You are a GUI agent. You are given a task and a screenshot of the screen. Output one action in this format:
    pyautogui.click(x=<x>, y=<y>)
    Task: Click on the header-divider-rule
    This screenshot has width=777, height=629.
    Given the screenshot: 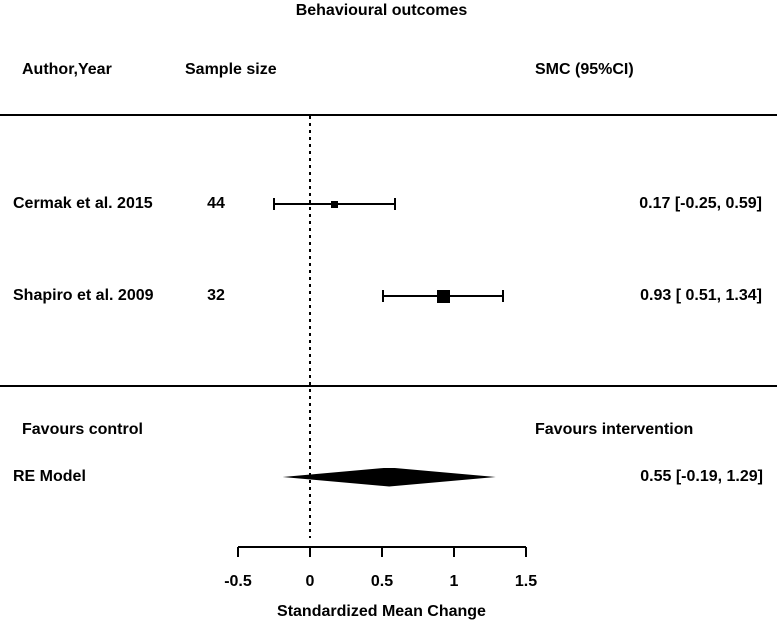 What is the action you would take?
    pyautogui.click(x=388, y=115)
    